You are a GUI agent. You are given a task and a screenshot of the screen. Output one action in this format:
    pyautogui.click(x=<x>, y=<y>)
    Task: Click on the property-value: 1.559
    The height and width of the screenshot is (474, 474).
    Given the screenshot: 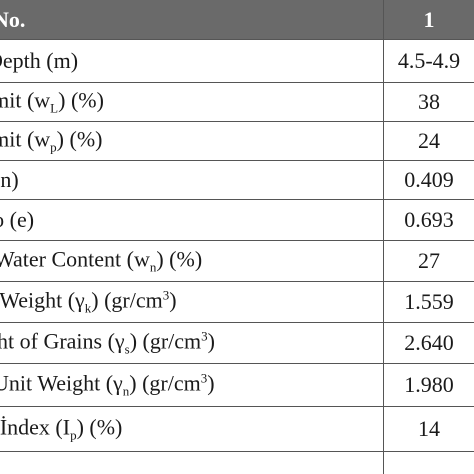 What is the action you would take?
    pyautogui.click(x=429, y=301)
    